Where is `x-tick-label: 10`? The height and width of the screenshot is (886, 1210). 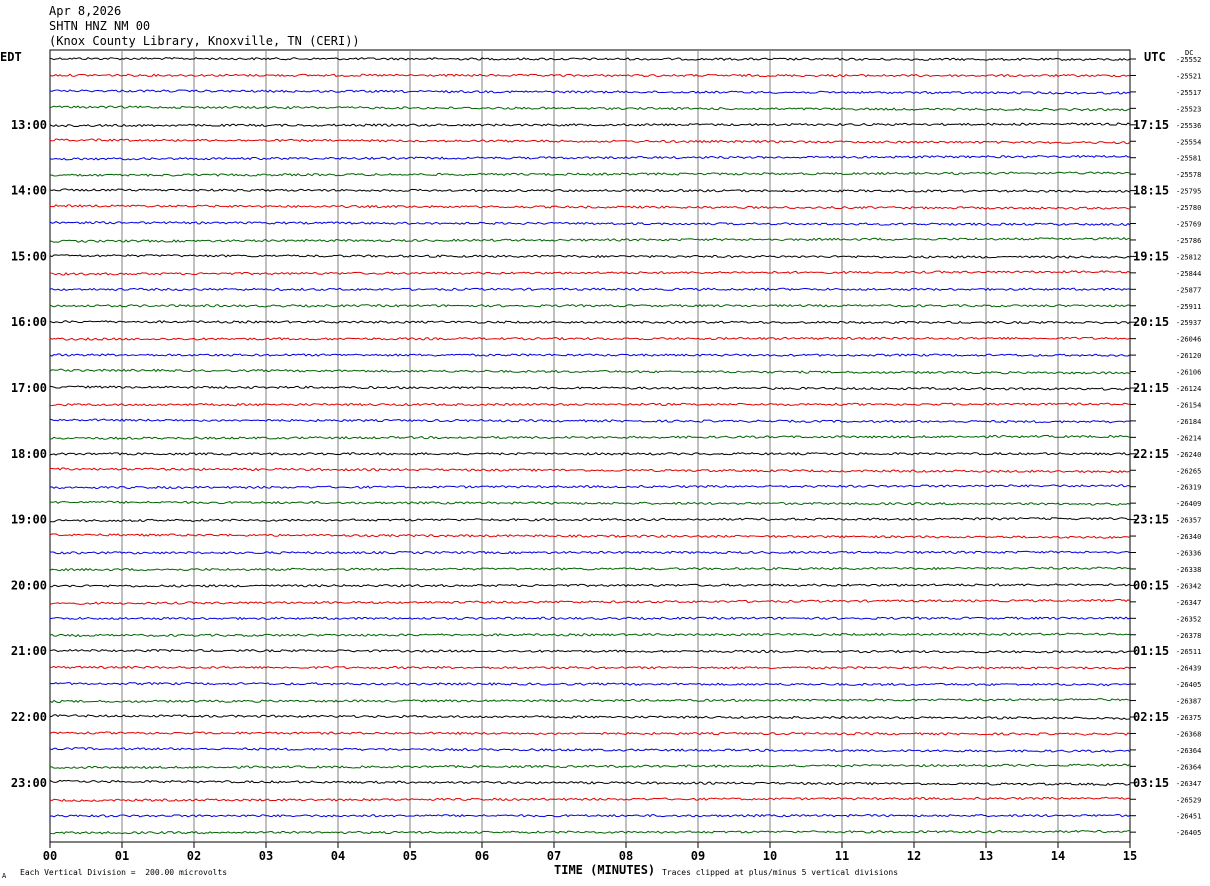 x-tick-label: 10 is located at coordinates (770, 856).